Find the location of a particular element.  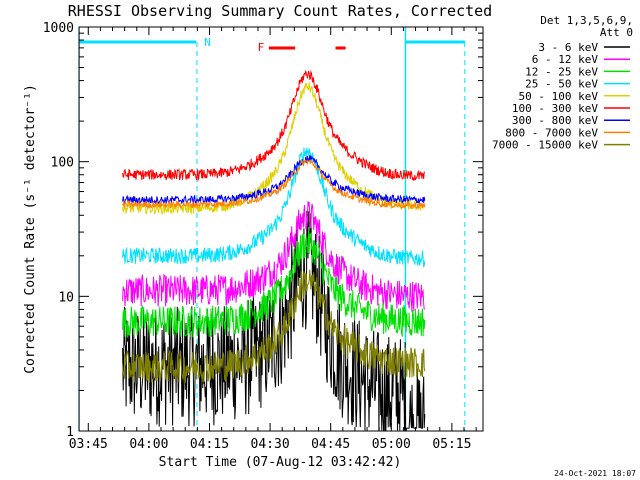

y-tick-label: 1 is located at coordinates (70, 432).